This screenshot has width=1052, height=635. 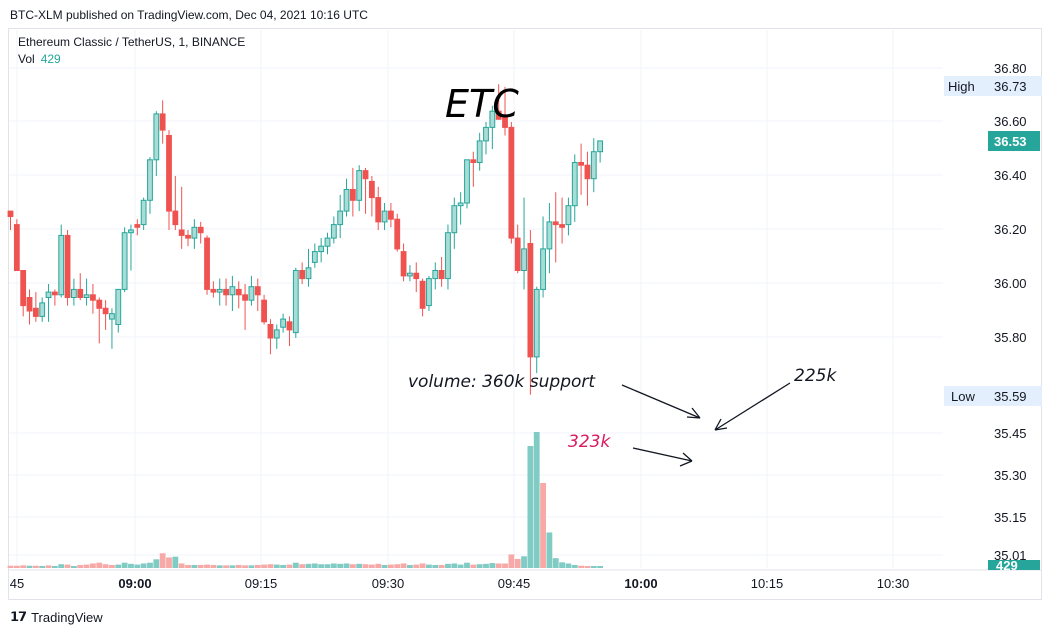 I want to click on price-tick-label: 36.20, so click(x=1010, y=229).